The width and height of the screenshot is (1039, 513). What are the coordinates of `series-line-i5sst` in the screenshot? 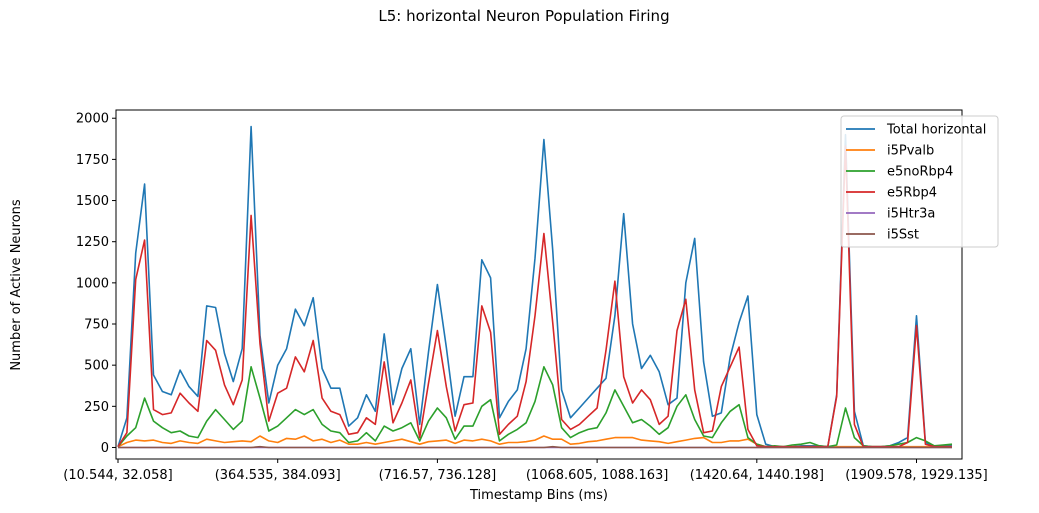 It's located at (535, 447).